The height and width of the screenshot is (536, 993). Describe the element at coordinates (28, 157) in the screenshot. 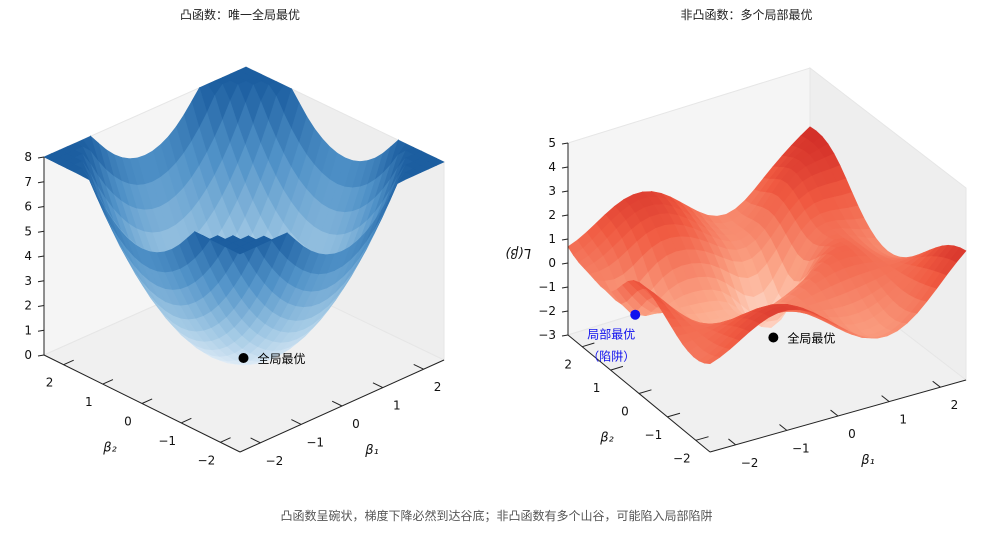

I see `z-tick-label: 8` at that location.